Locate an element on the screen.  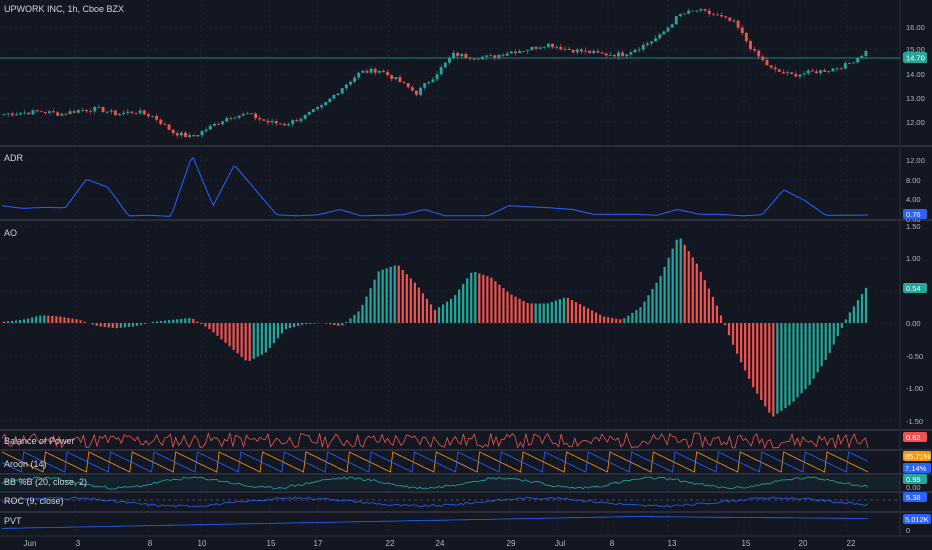
pvt-pane-title: PVT is located at coordinates (13, 521).